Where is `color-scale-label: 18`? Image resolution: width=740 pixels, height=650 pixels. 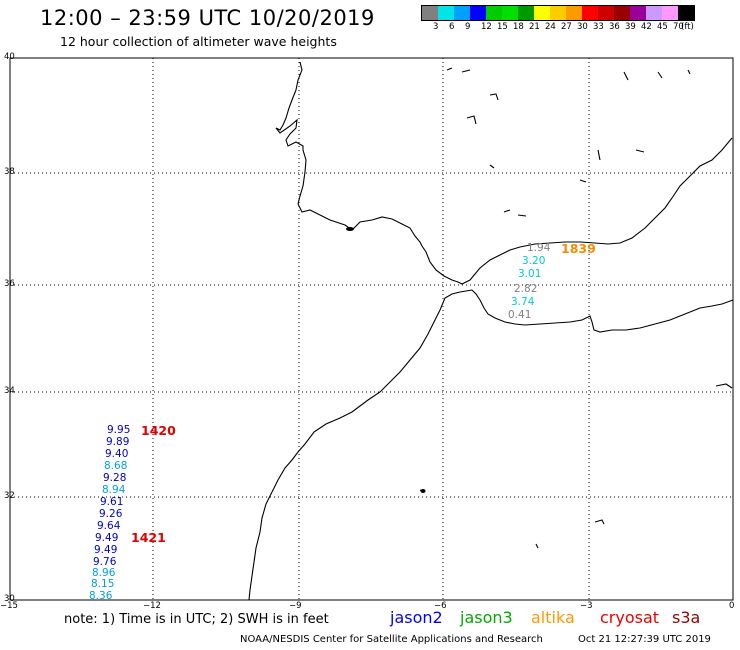 color-scale-label: 18 is located at coordinates (518, 27).